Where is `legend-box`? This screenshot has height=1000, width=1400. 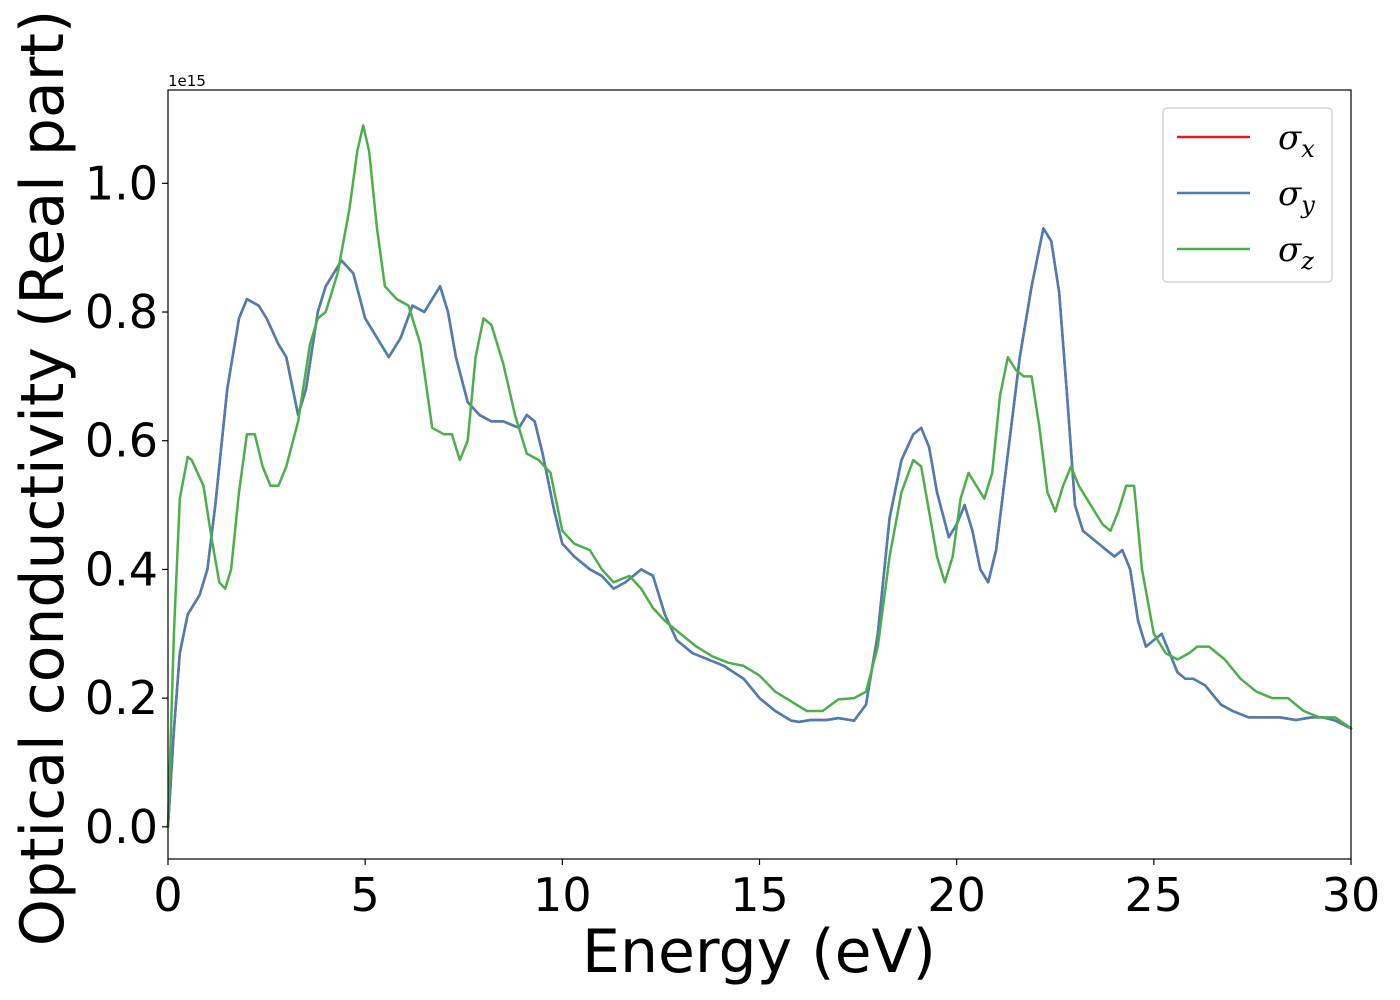
legend-box is located at coordinates (1247, 195).